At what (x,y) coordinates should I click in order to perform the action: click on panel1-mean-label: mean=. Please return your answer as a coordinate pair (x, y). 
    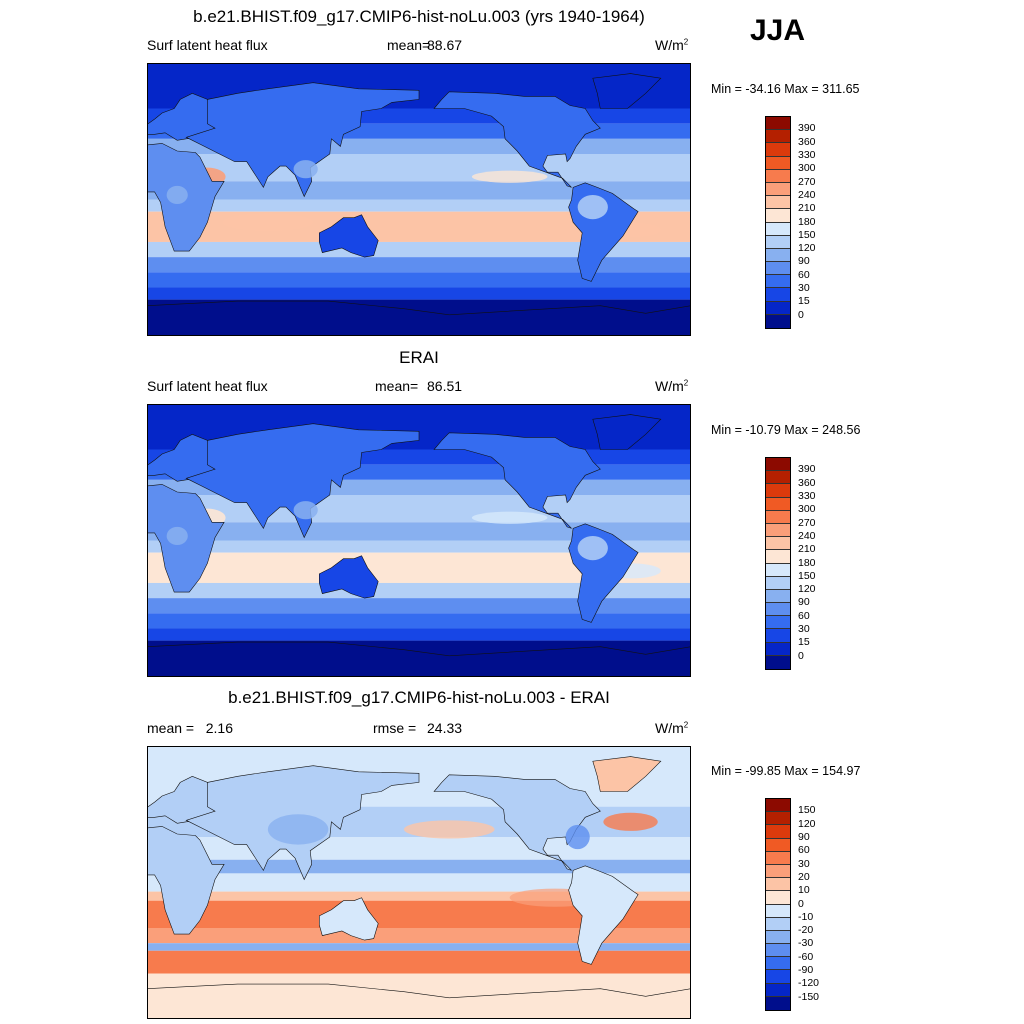
    Looking at the image, I should click on (409, 45).